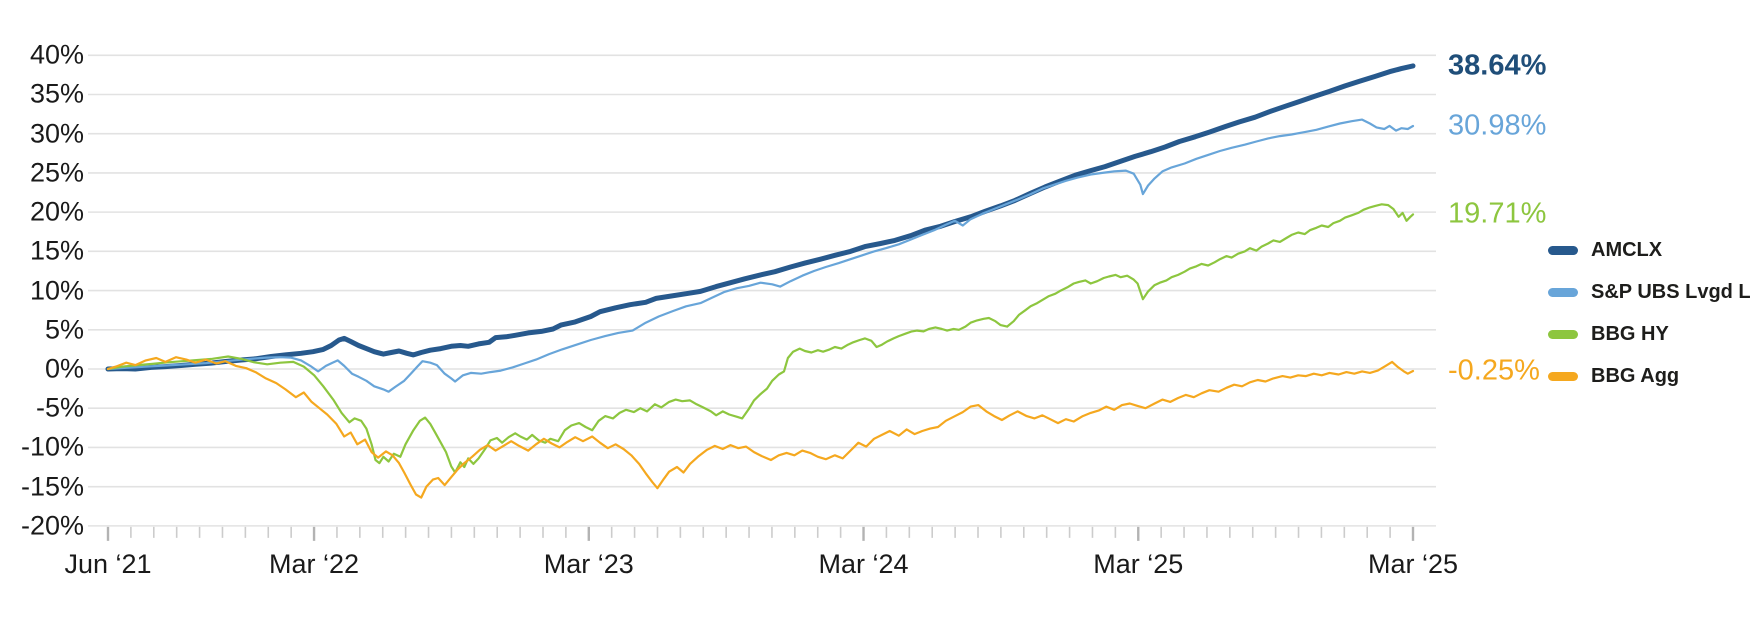  I want to click on x-axis-tick-label: Mar ‘22, so click(314, 564).